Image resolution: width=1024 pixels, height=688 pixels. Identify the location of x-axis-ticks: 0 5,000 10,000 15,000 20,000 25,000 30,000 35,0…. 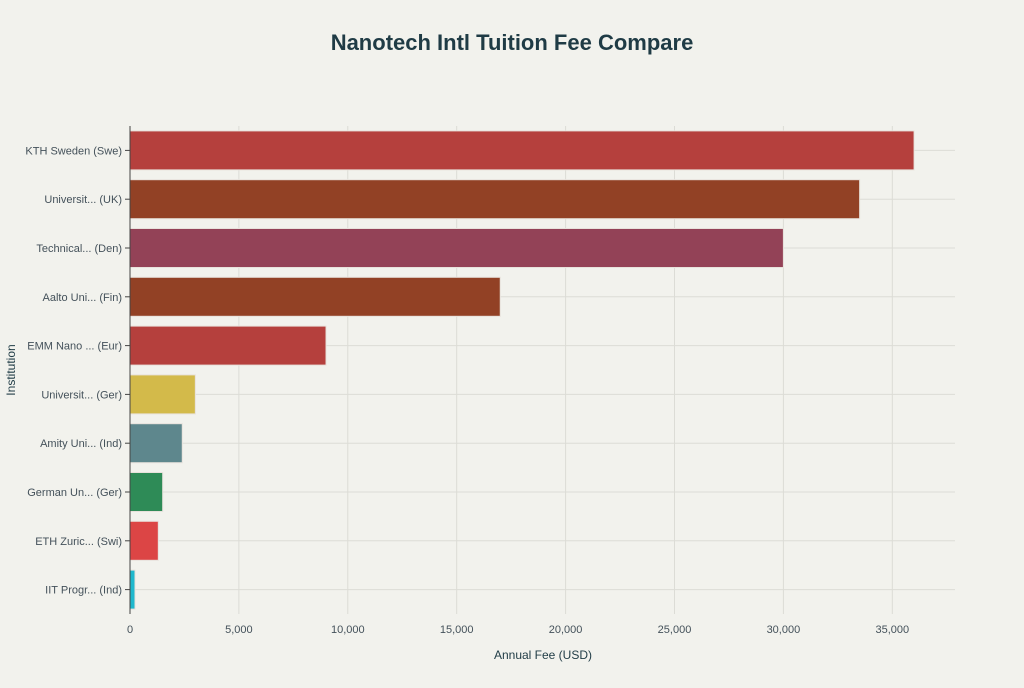
(518, 630).